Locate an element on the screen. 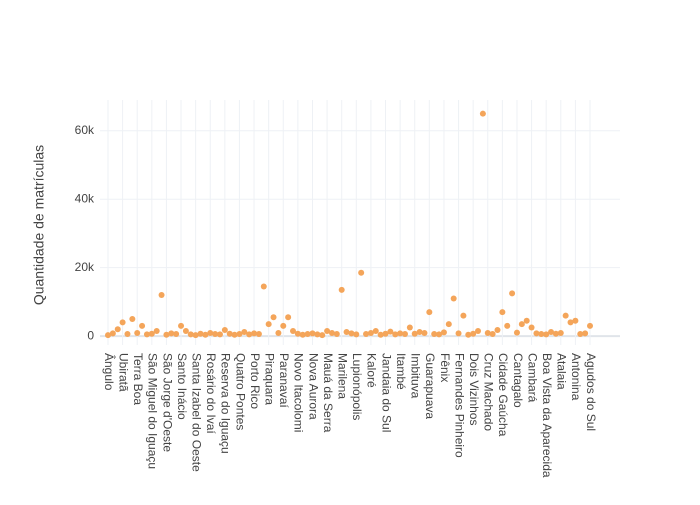  x-tick-label: Boa Vista da Aparecida is located at coordinates (547, 415).